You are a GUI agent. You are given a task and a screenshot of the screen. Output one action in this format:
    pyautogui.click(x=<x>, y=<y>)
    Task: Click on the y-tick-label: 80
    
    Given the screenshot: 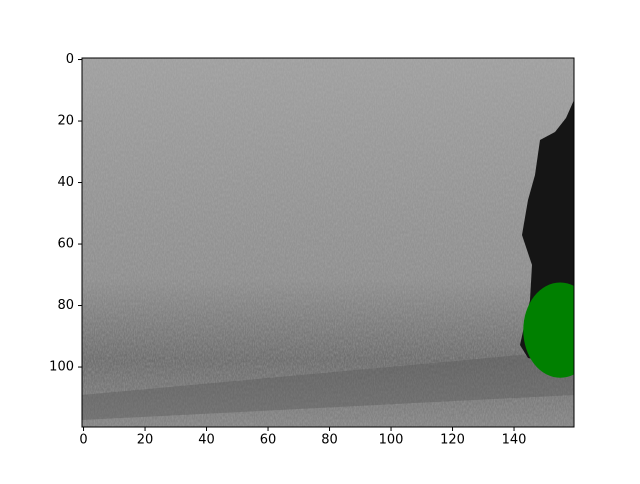 What is the action you would take?
    pyautogui.click(x=65, y=305)
    